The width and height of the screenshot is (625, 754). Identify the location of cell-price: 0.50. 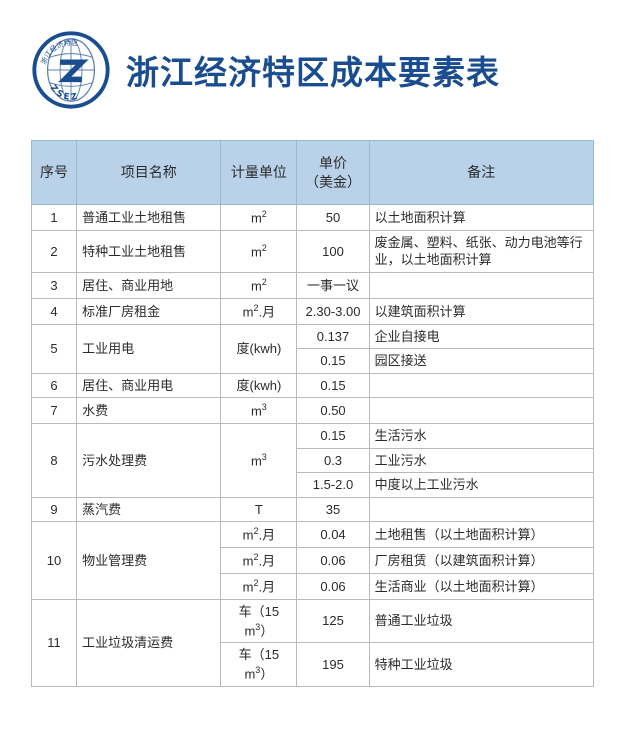
(333, 411).